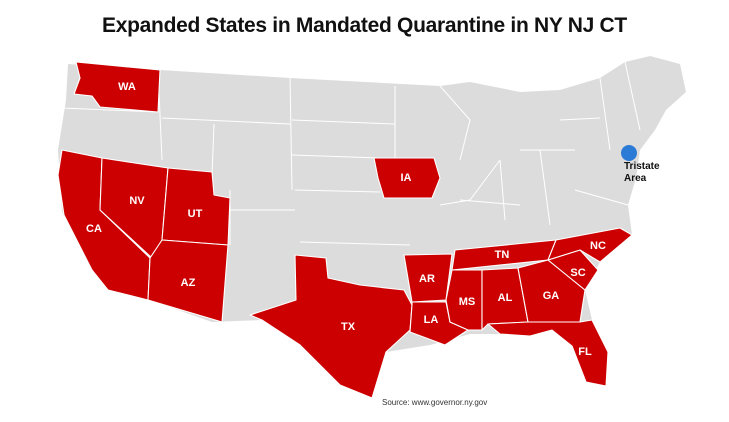  Describe the element at coordinates (629, 153) in the screenshot. I see `tristate-marker` at that location.